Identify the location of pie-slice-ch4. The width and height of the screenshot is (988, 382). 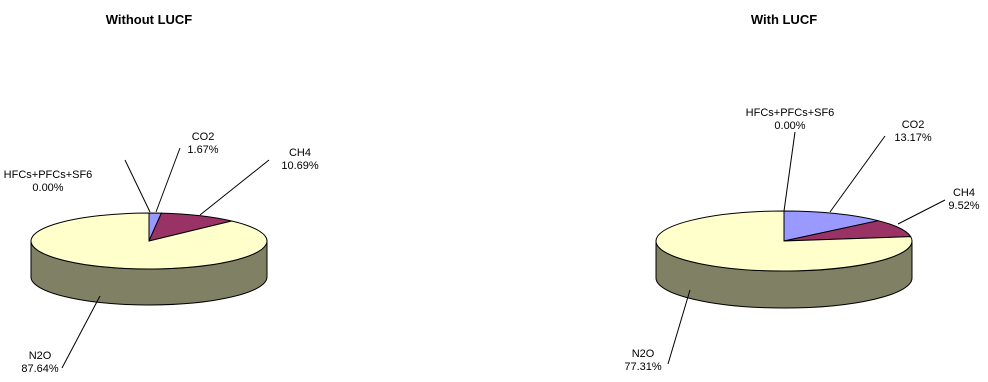
(190, 227).